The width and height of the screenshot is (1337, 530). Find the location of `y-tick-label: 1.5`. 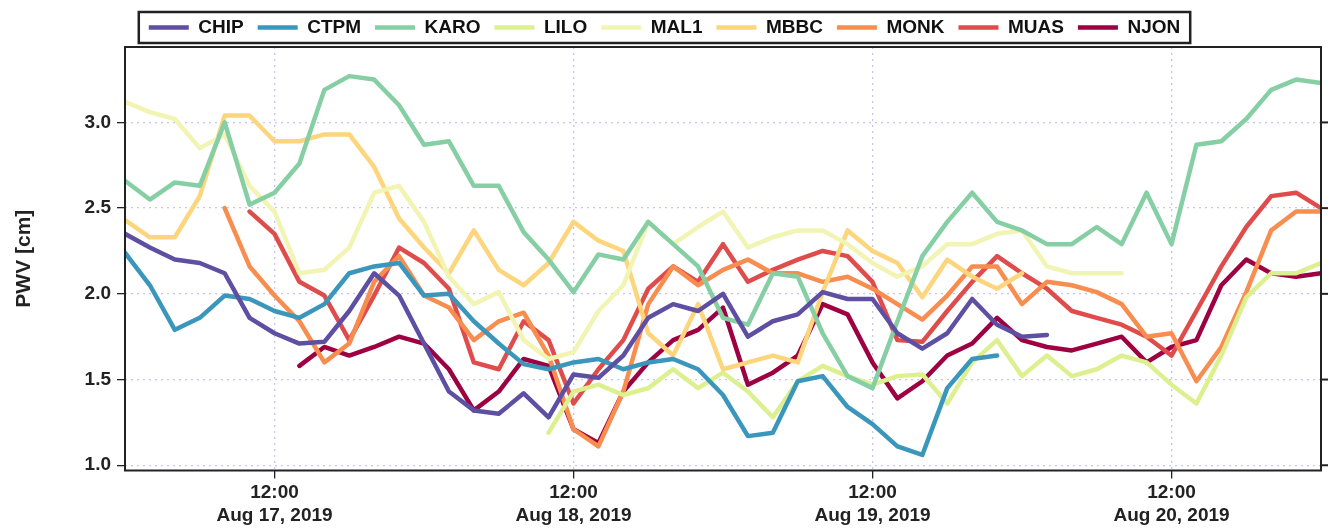

y-tick-label: 1.5 is located at coordinates (98, 378).